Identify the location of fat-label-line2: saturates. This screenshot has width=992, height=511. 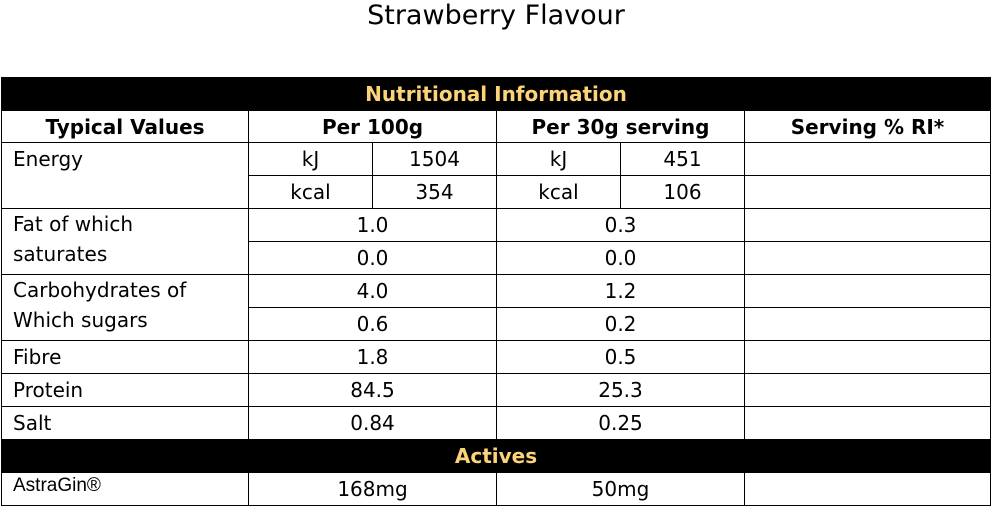
(60, 254).